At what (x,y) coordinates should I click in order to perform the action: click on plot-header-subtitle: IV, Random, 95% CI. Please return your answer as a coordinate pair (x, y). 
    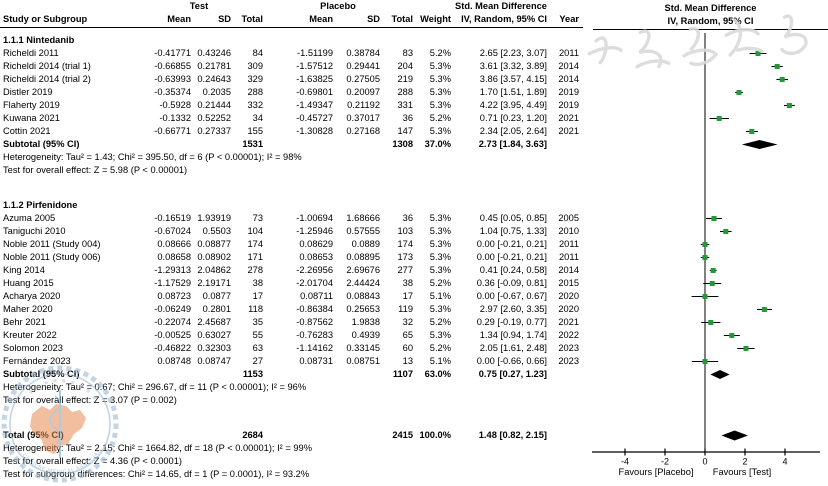
    Looking at the image, I should click on (710, 22).